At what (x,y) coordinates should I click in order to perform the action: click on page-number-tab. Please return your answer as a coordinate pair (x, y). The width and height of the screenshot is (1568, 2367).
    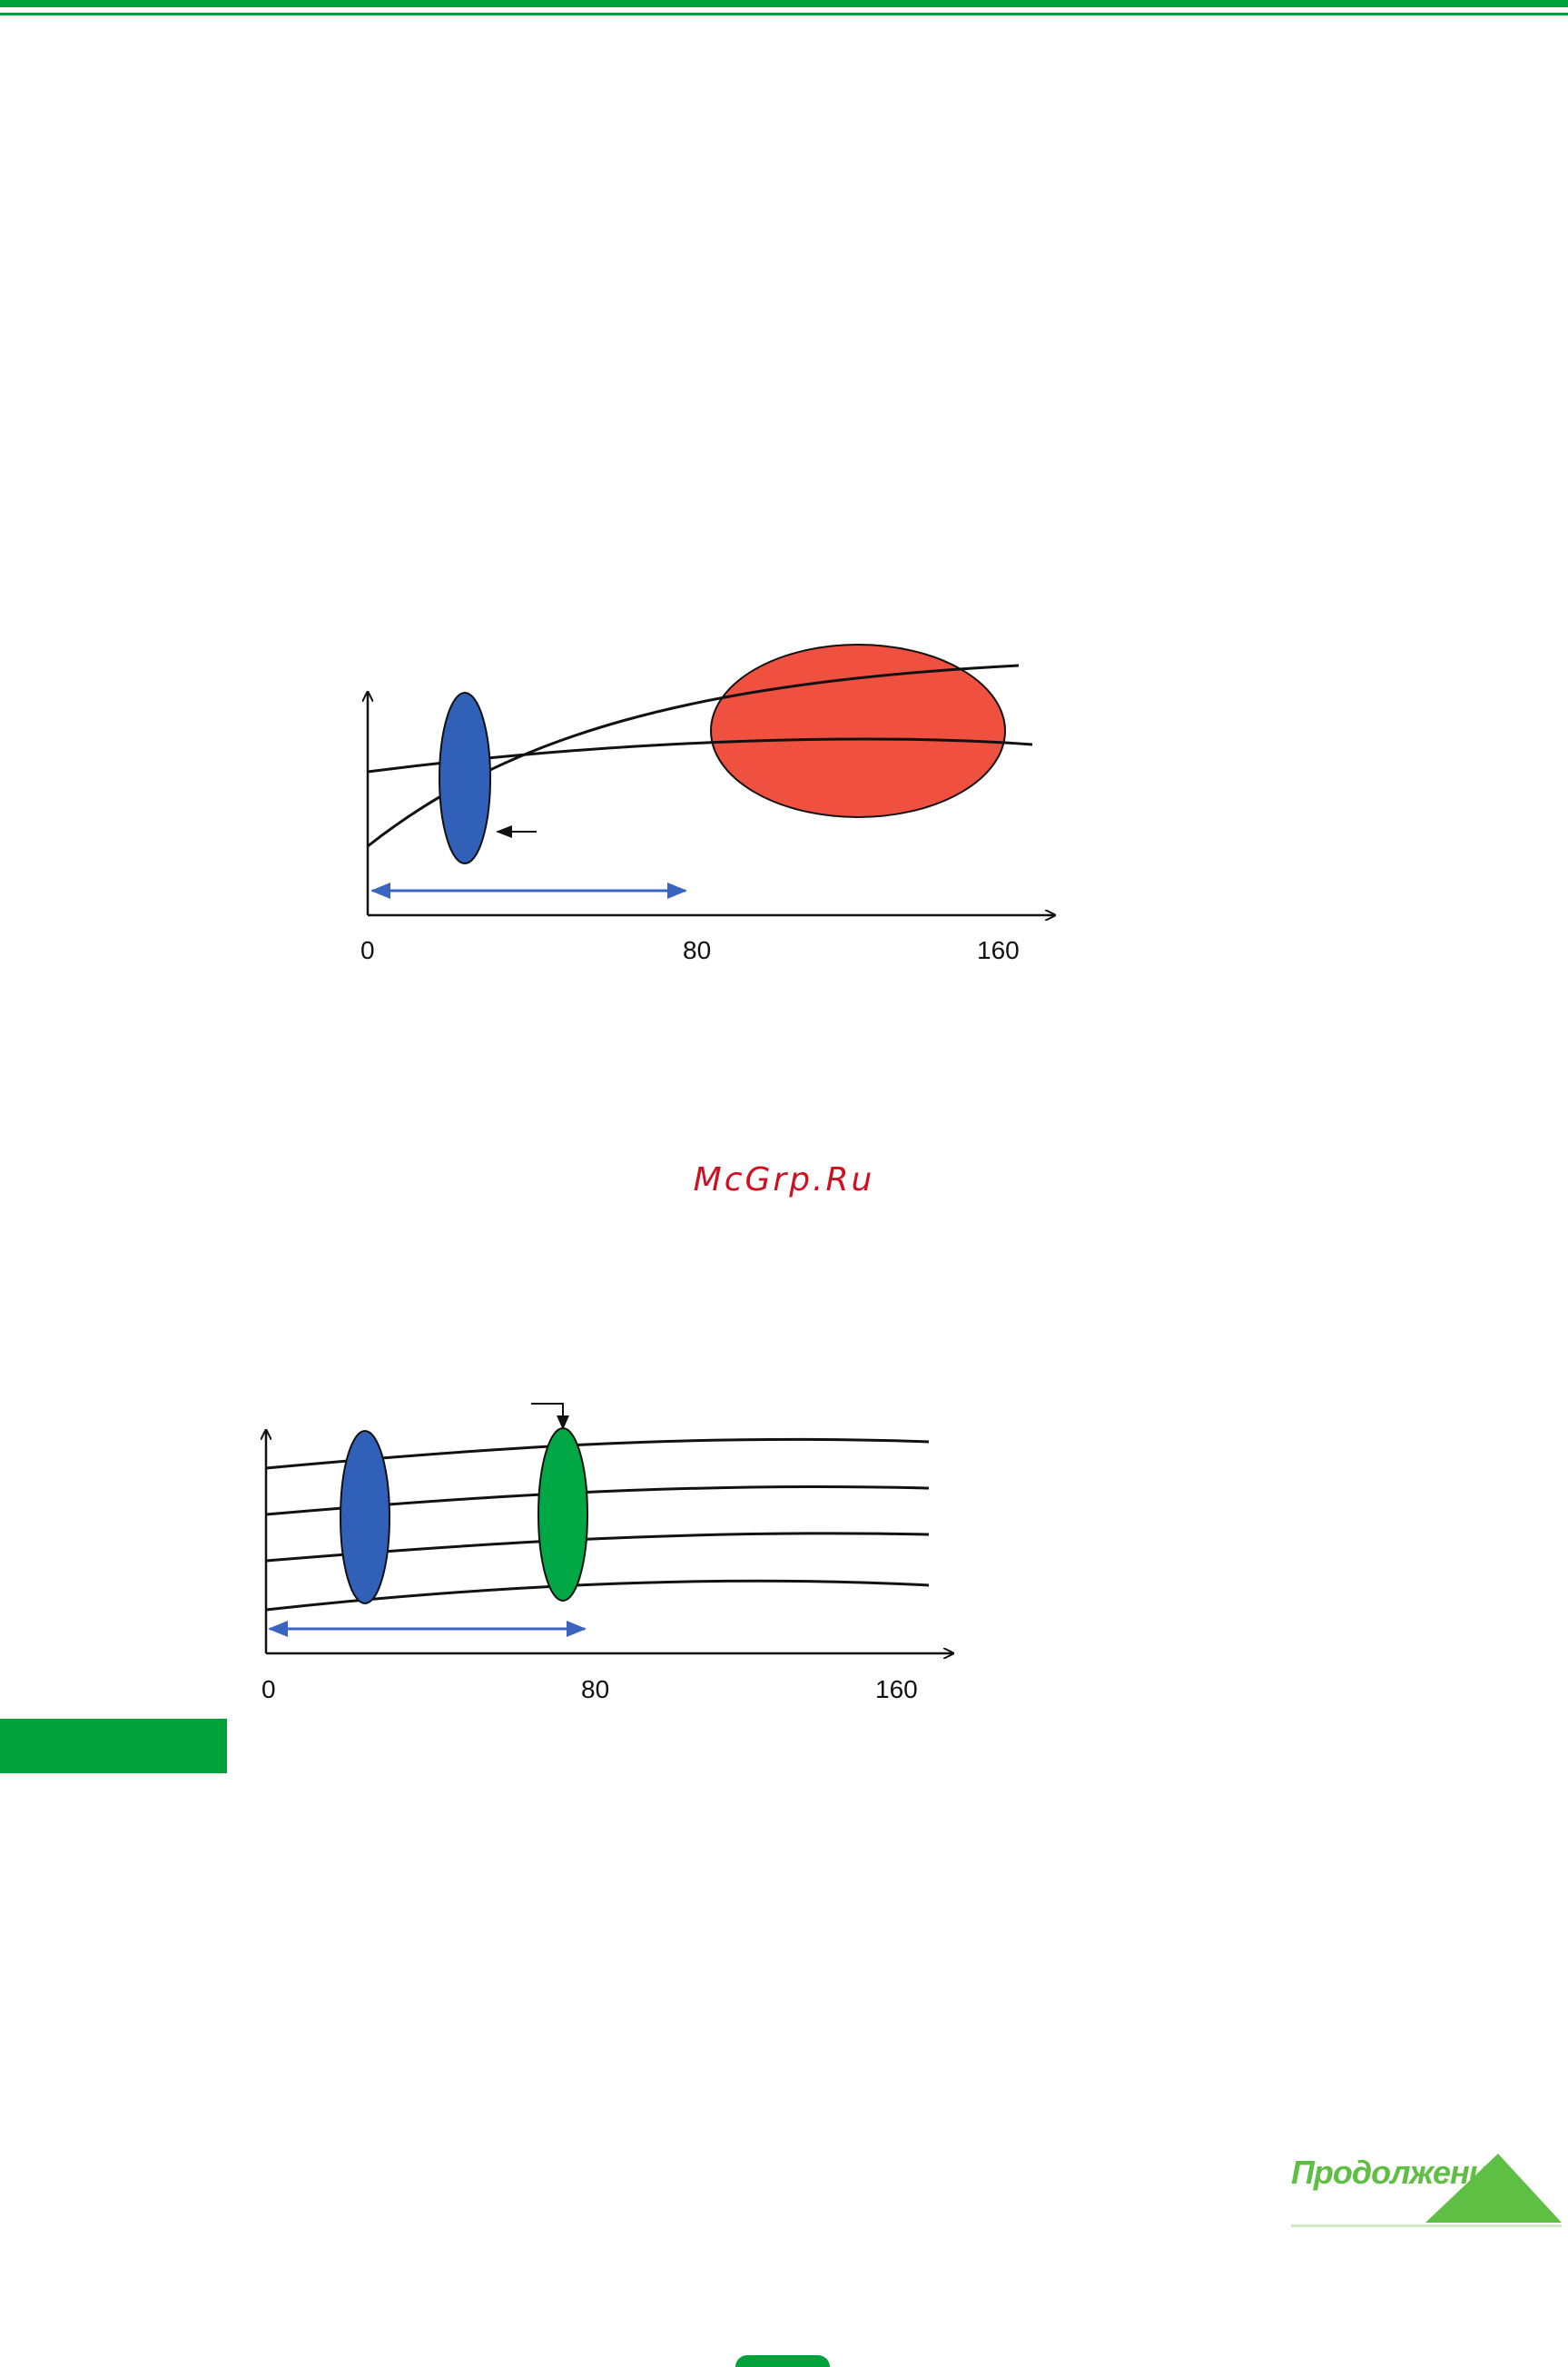
    Looking at the image, I should click on (782, 2361).